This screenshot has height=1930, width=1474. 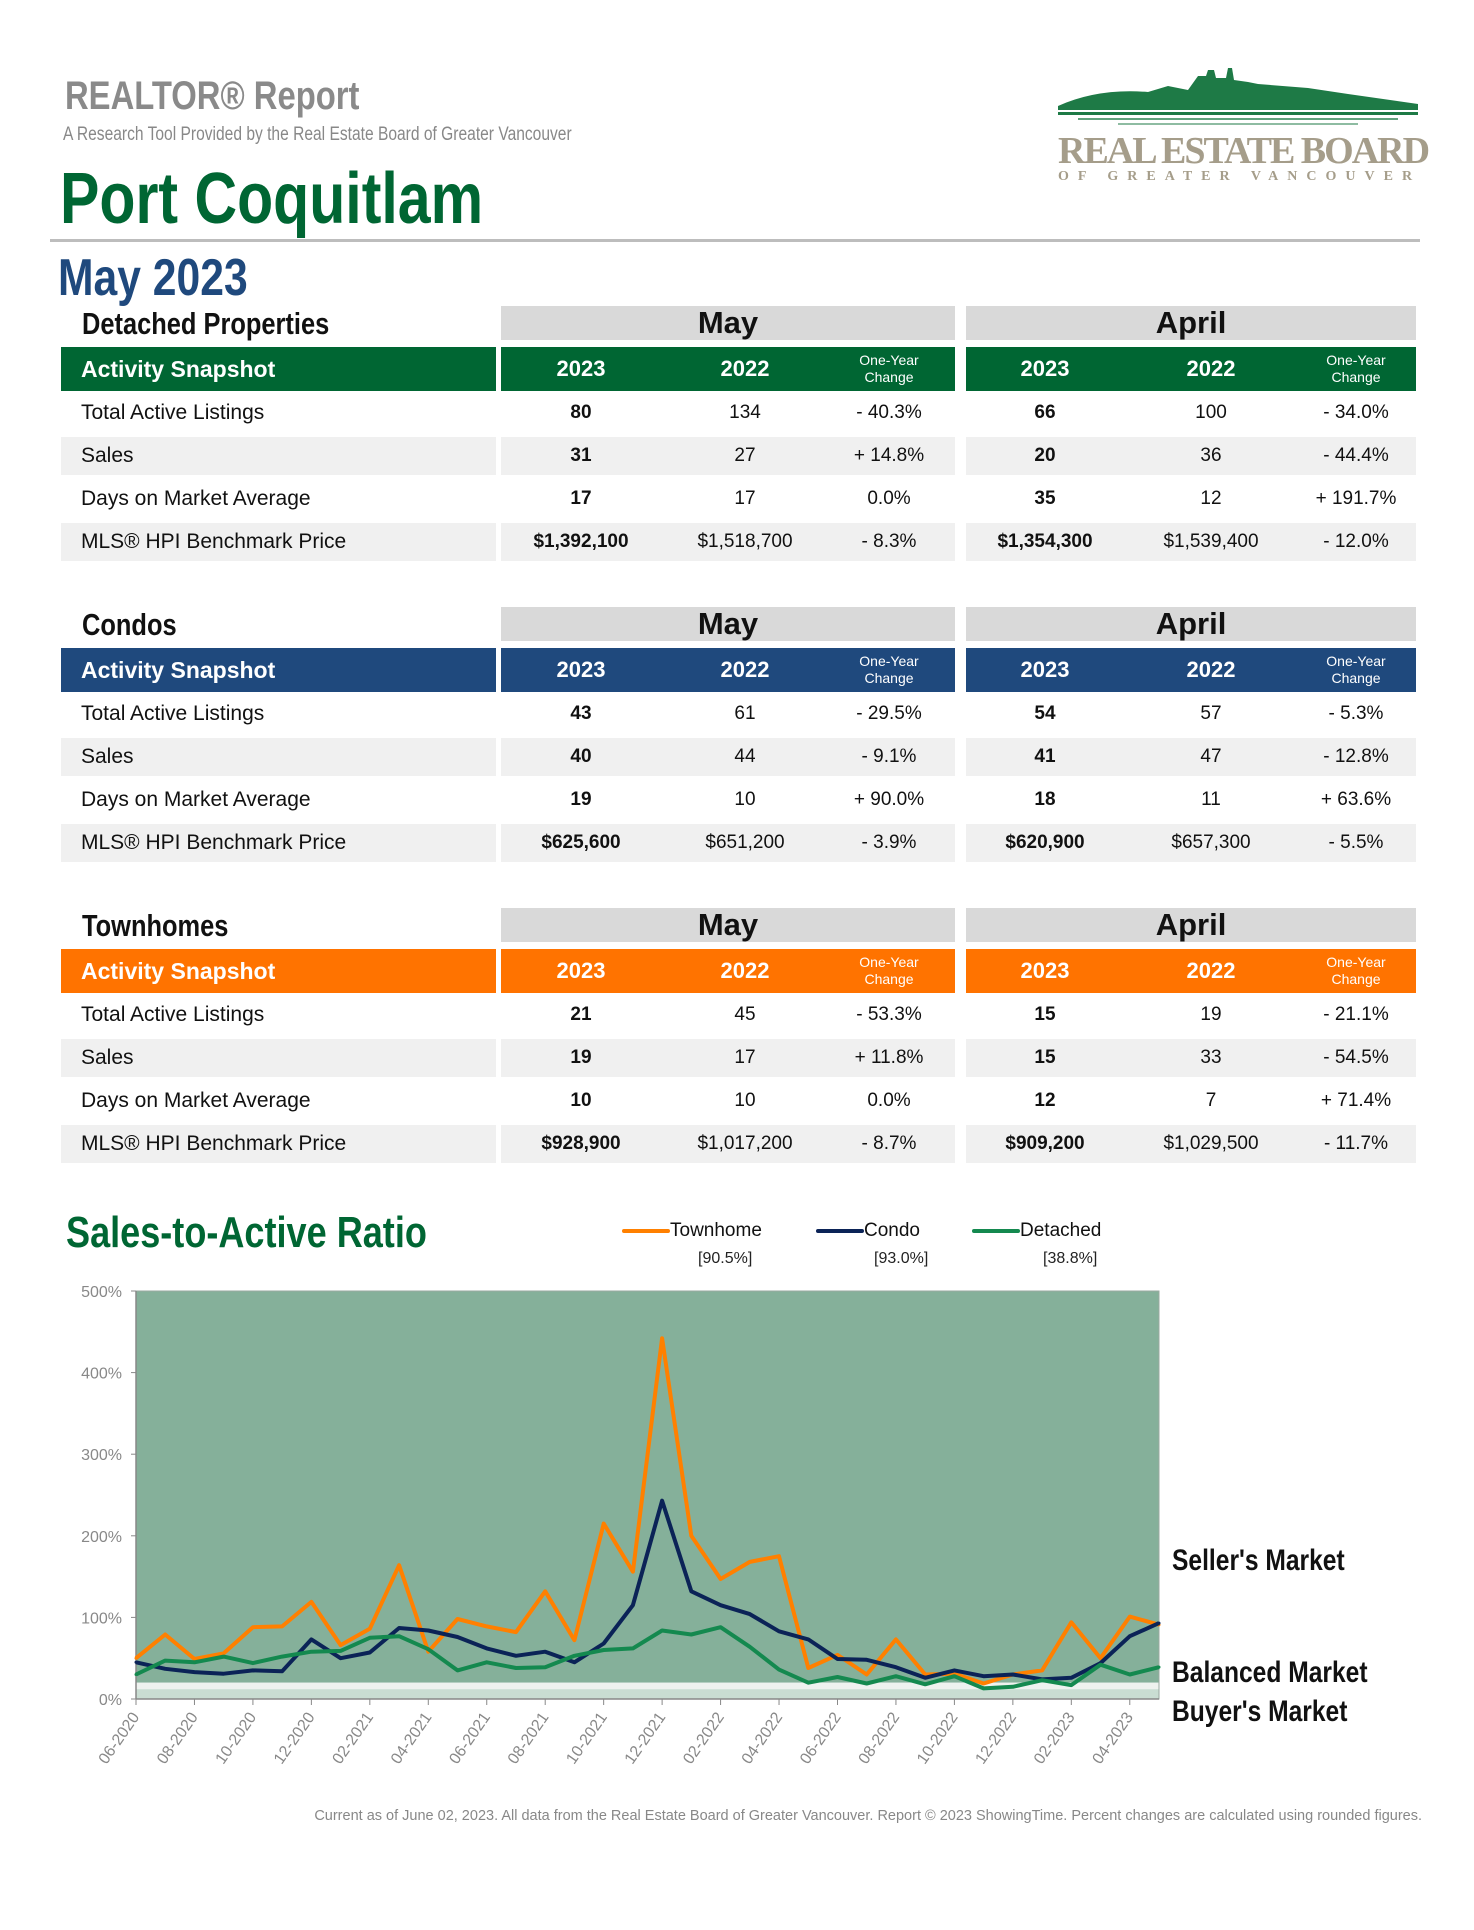 I want to click on value-2023: 35, so click(x=1045, y=498).